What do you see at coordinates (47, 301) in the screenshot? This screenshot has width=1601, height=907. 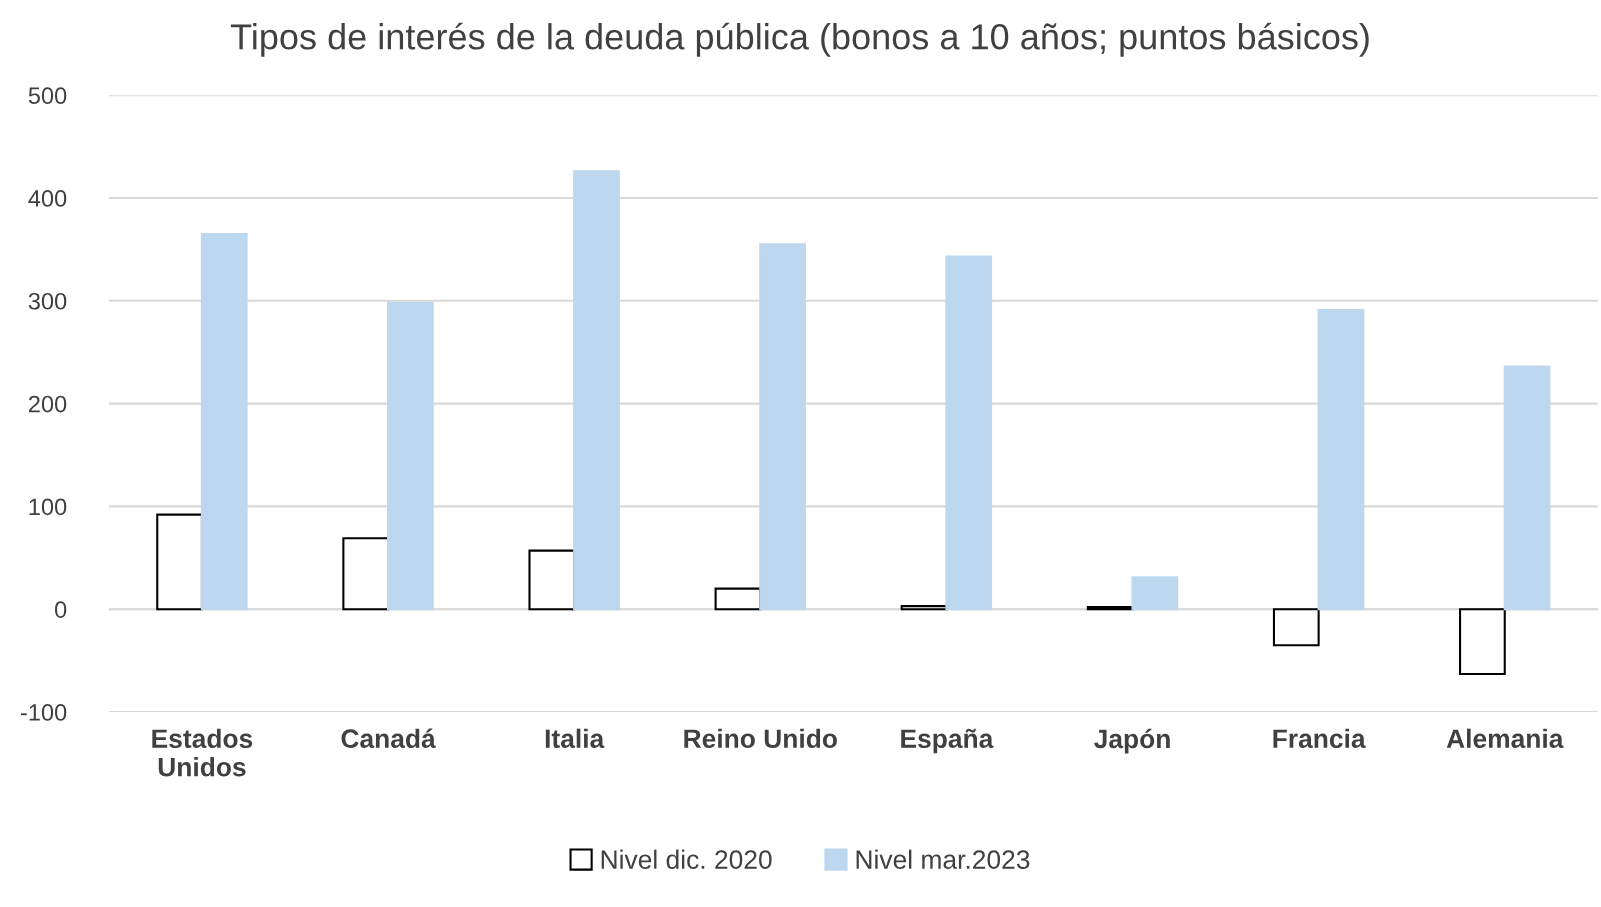 I see `y-tick-label: 300` at bounding box center [47, 301].